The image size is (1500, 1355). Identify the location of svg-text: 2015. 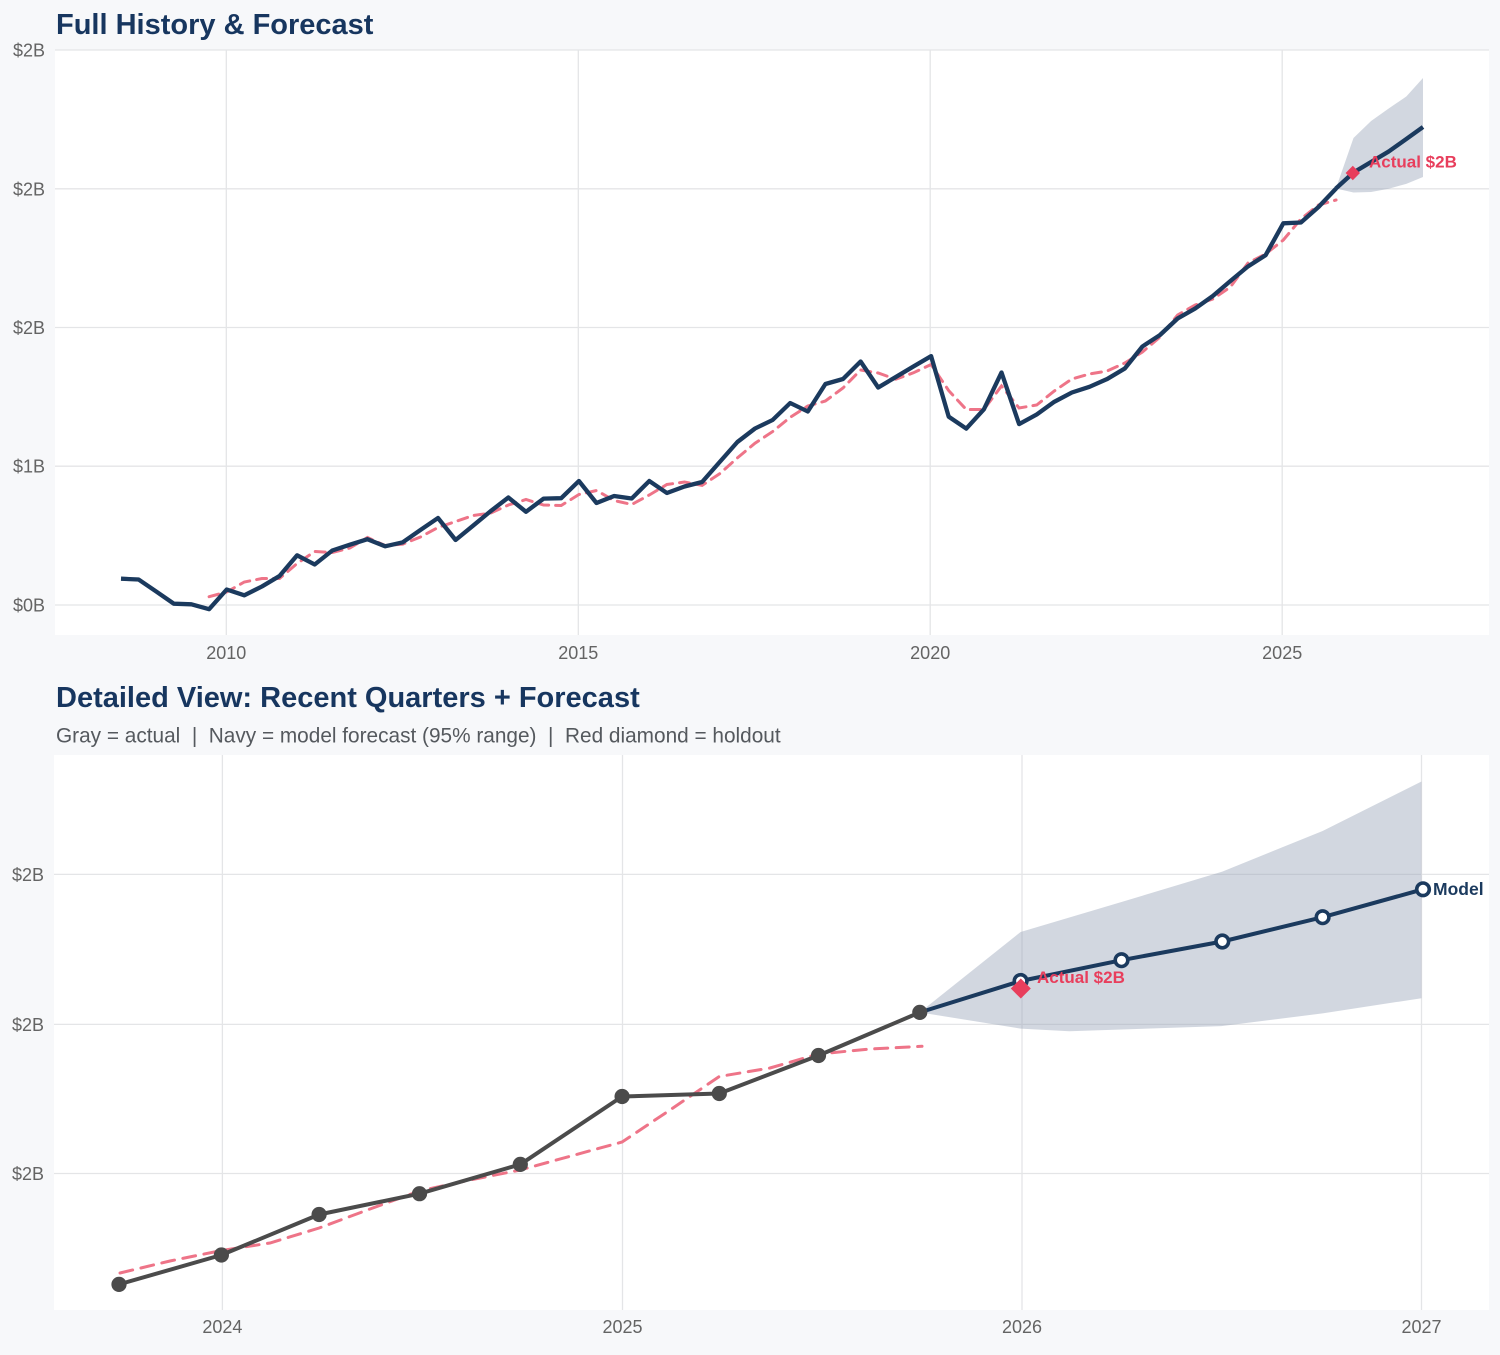
(578, 653).